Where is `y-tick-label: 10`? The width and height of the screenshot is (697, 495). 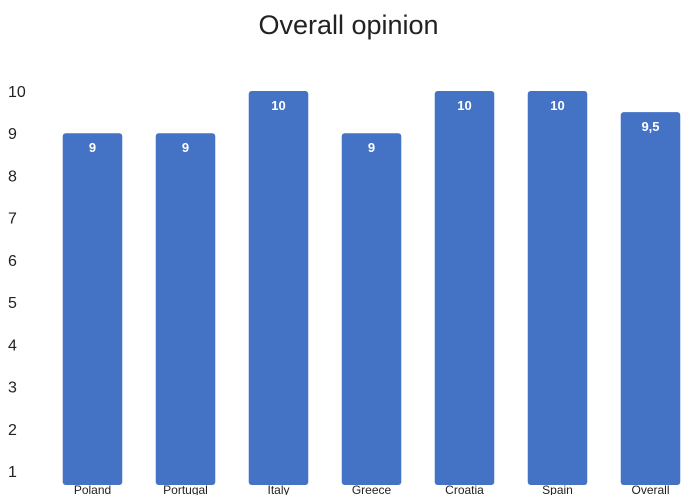 y-tick-label: 10 is located at coordinates (17, 92).